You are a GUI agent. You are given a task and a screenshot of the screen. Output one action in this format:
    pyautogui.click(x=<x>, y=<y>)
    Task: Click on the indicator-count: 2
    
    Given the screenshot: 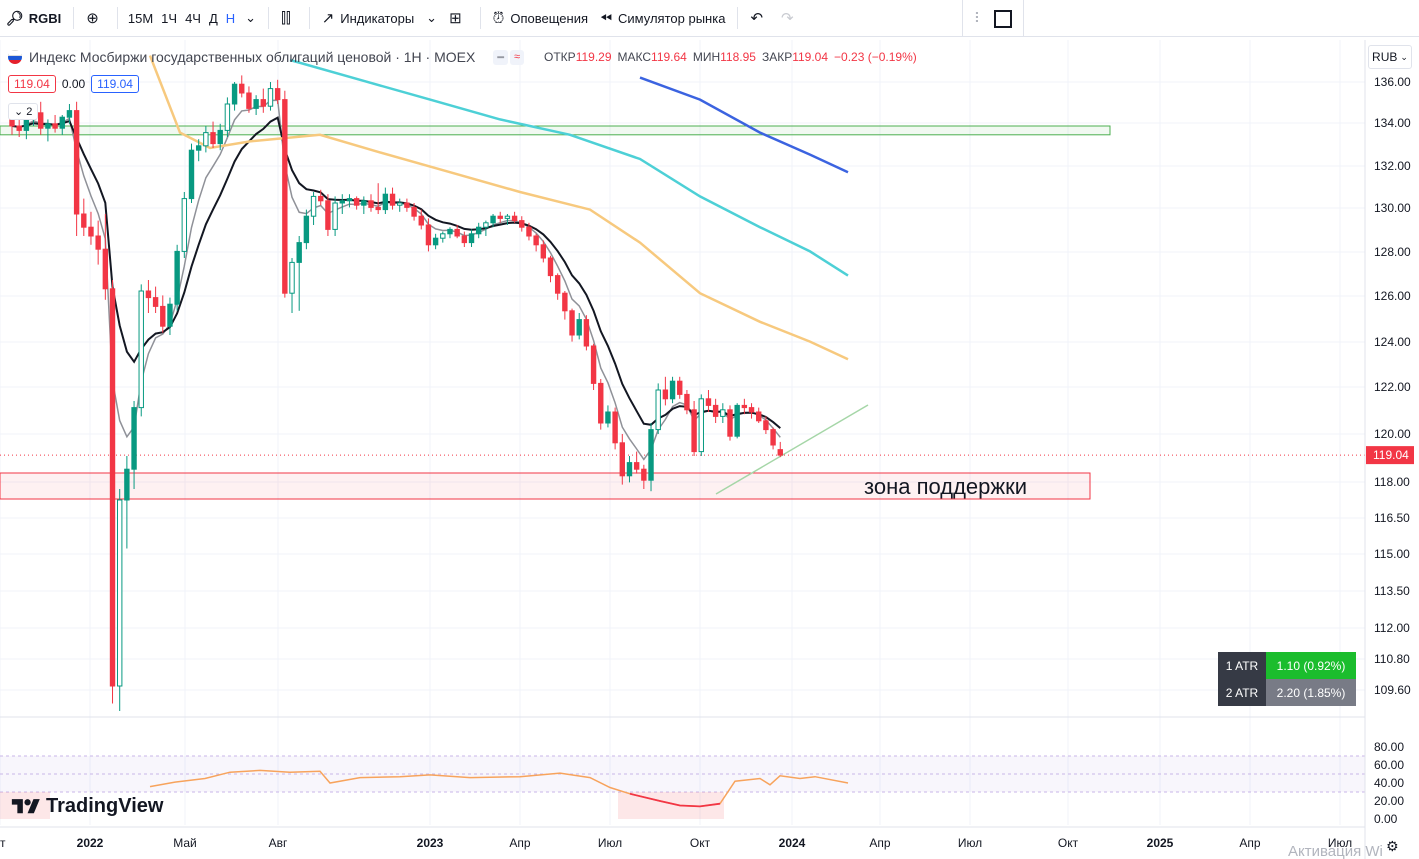 What is the action you would take?
    pyautogui.click(x=29, y=112)
    